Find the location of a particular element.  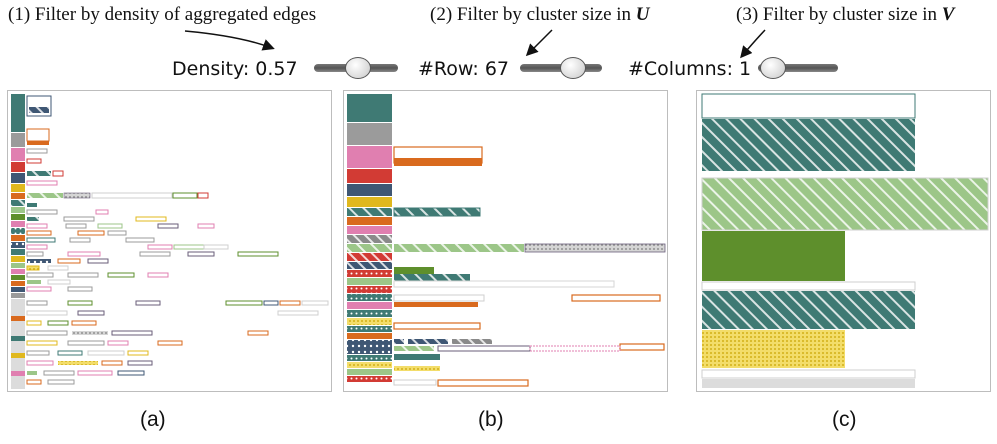

annotation-row-text: Filter by cluster size in is located at coordinates (546, 14).